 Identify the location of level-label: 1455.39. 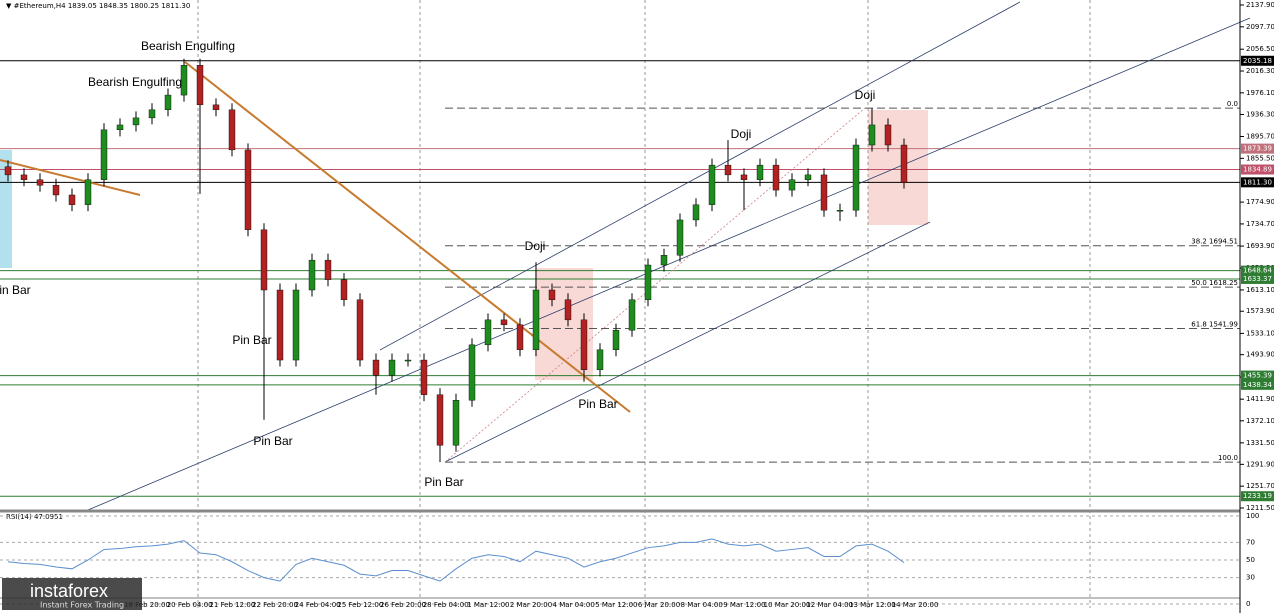
(1257, 376).